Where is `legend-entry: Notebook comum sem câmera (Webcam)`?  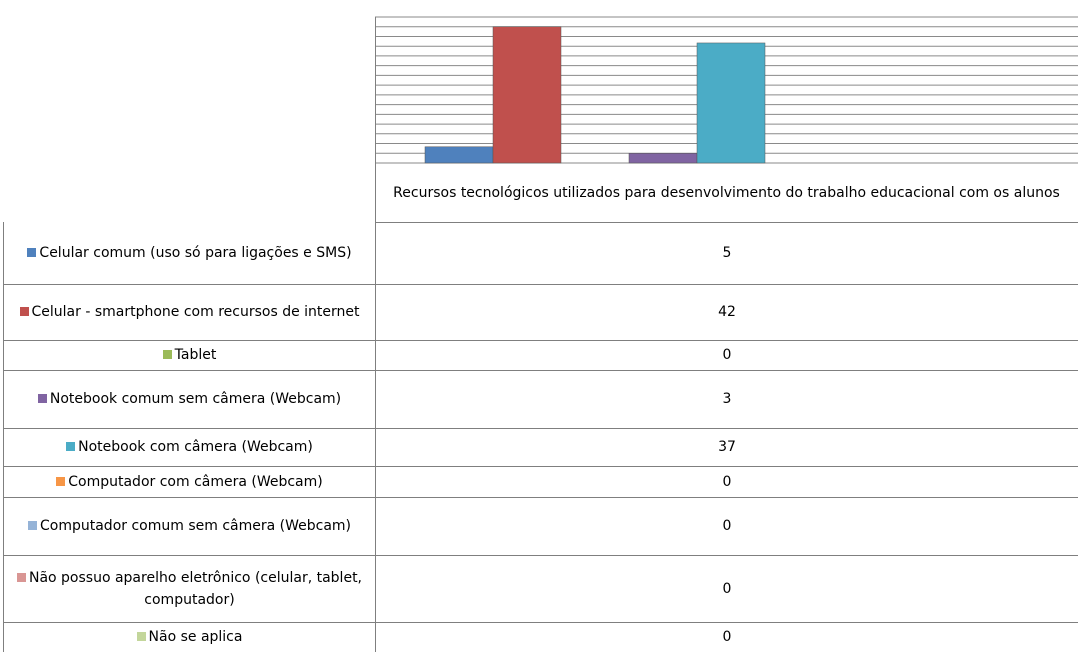
legend-entry: Notebook comum sem câmera (Webcam) is located at coordinates (189, 399).